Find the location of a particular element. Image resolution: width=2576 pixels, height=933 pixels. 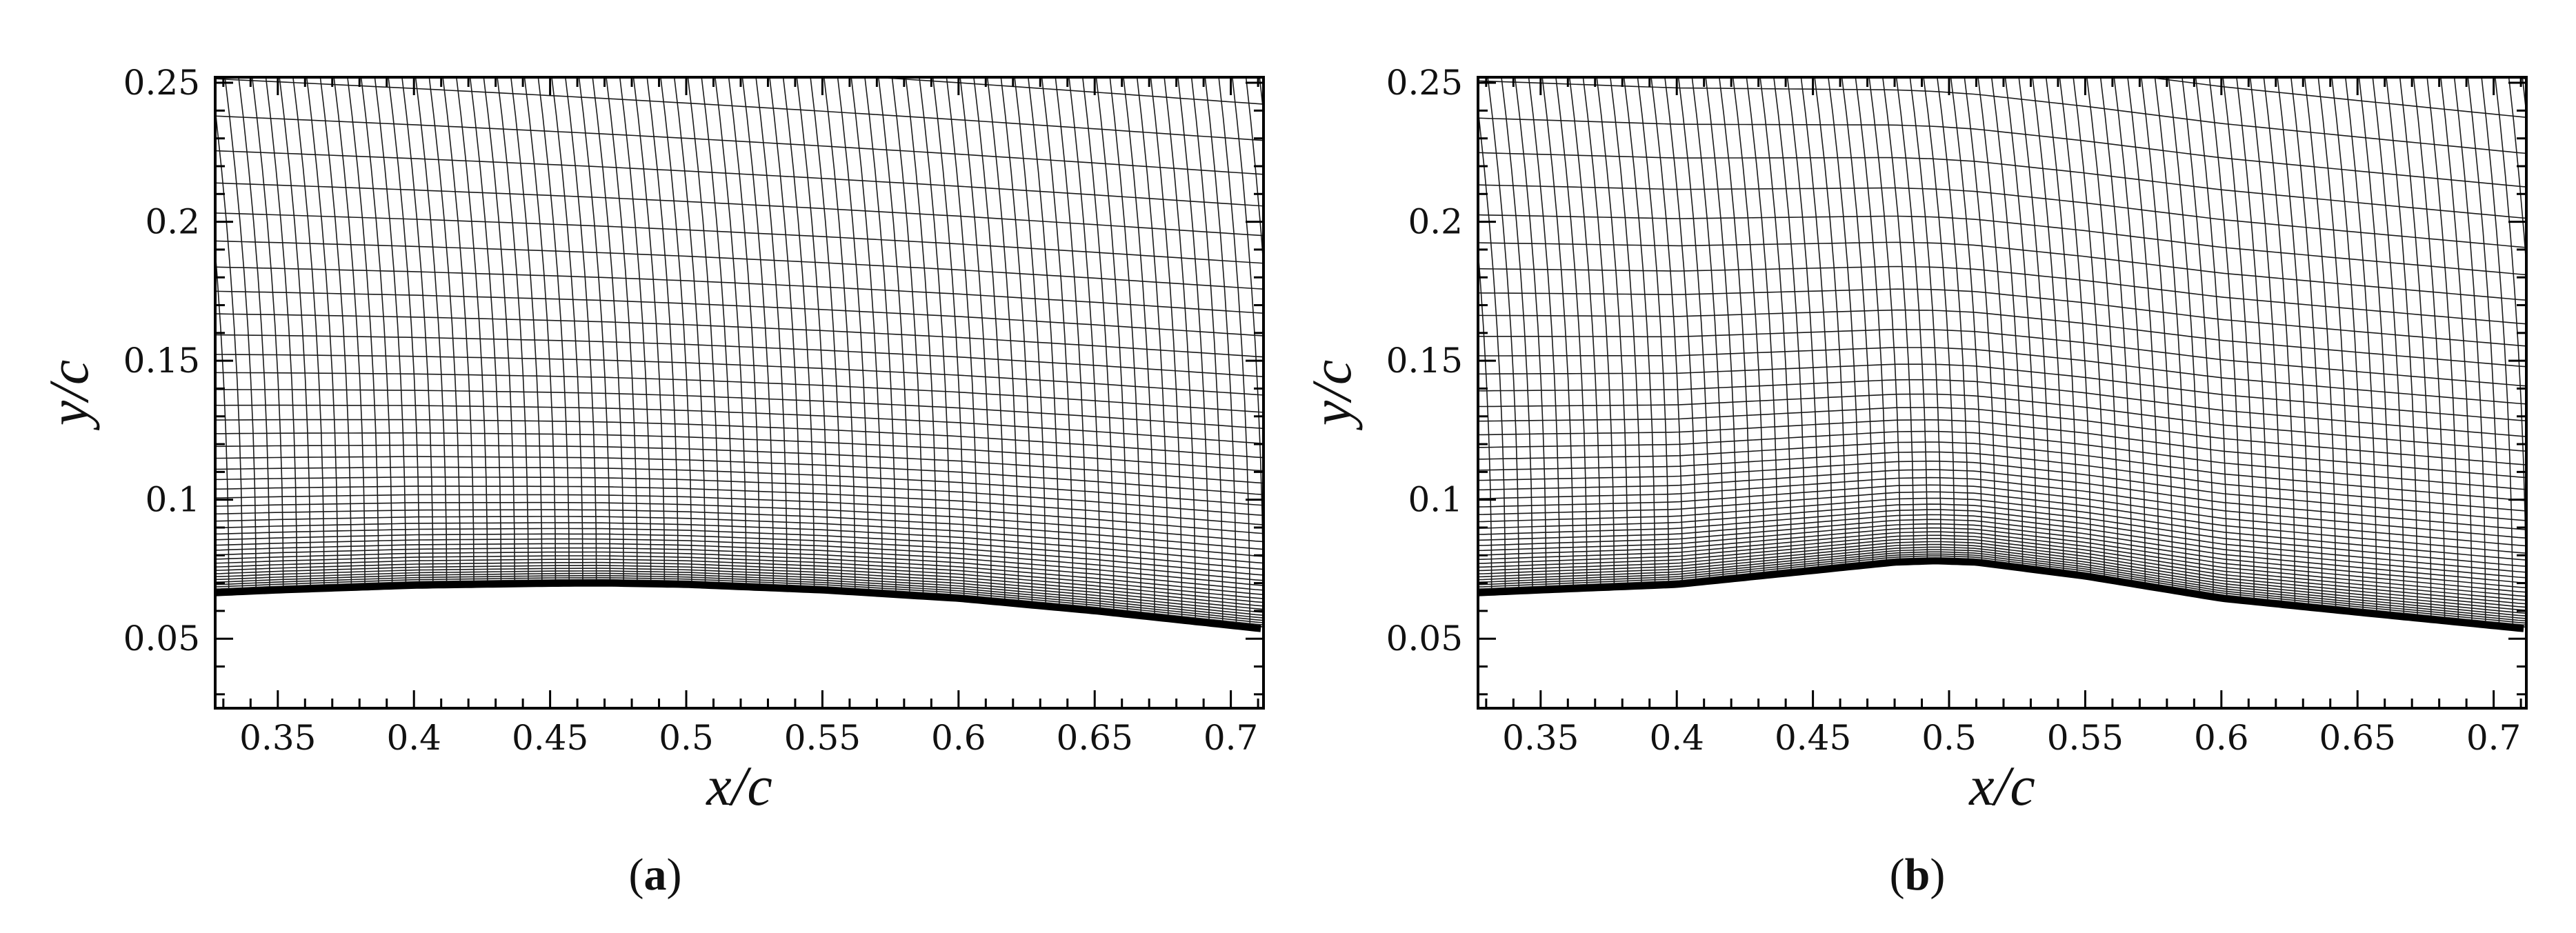

x-tick-label: 0.5 is located at coordinates (686, 738).